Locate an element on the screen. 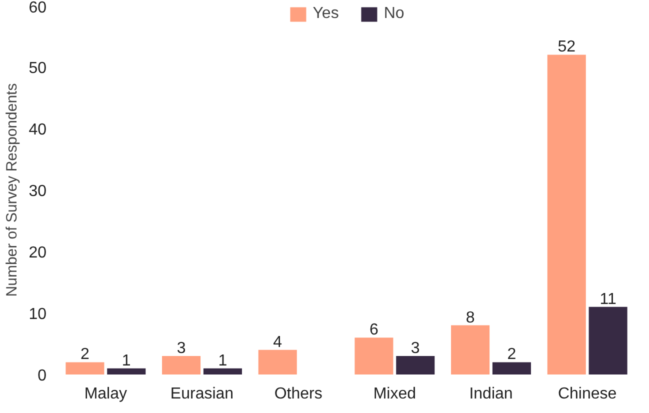  y-tick-label: 40 is located at coordinates (37, 130).